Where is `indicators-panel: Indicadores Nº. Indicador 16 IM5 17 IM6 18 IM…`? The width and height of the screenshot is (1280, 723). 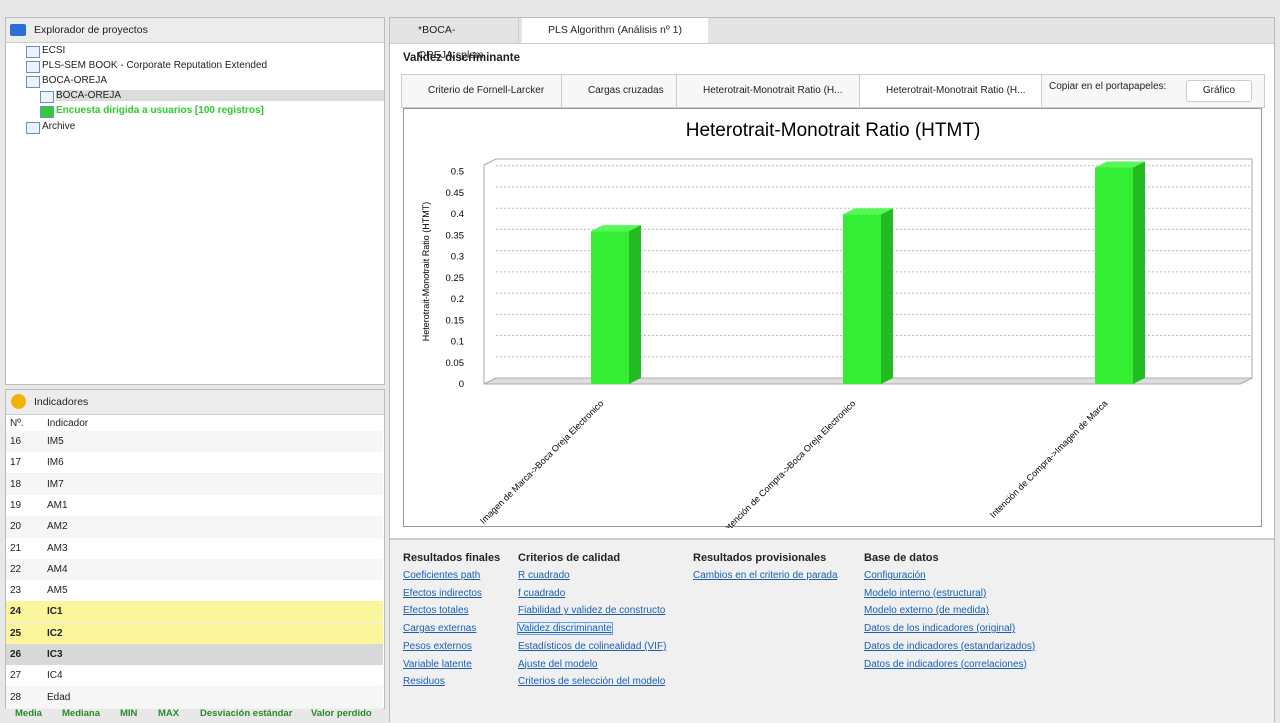 indicators-panel: Indicadores Nº. Indicador 16 IM5 17 IM6 18 IM… is located at coordinates (195, 549).